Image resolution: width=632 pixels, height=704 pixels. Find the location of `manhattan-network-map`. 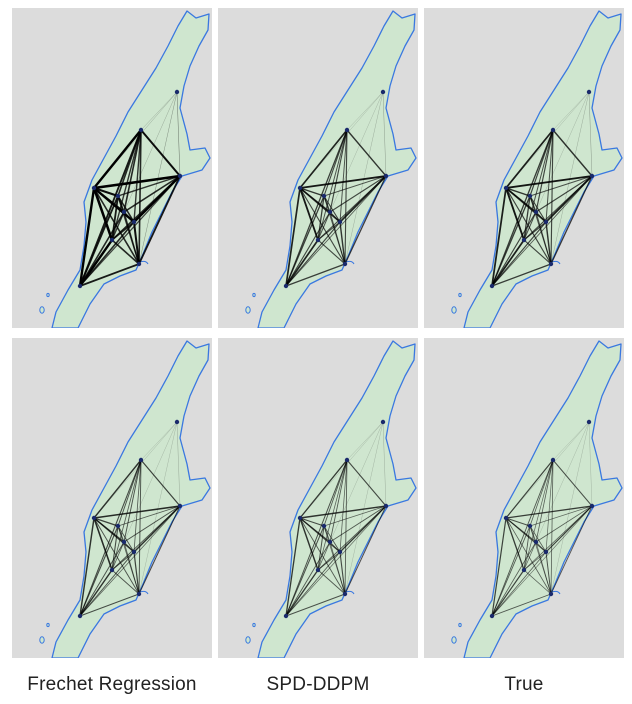

manhattan-network-map is located at coordinates (112, 498).